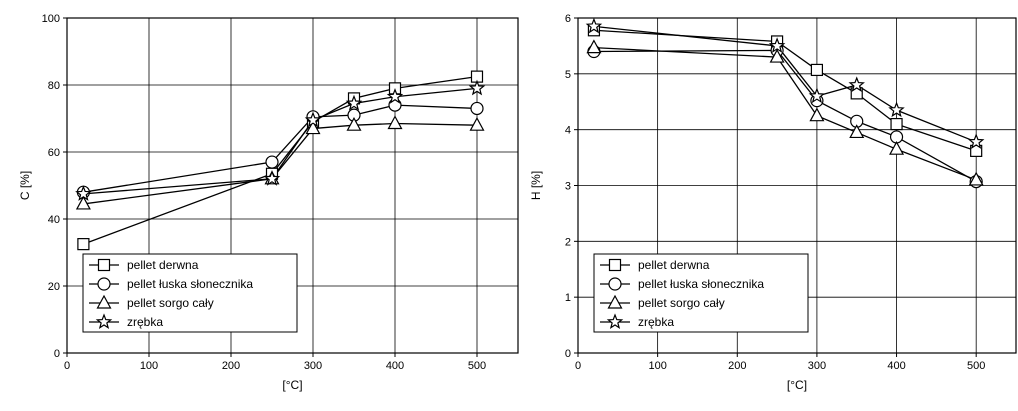 Image resolution: width=1018 pixels, height=411 pixels. What do you see at coordinates (568, 242) in the screenshot?
I see `y-tick-label: 2` at bounding box center [568, 242].